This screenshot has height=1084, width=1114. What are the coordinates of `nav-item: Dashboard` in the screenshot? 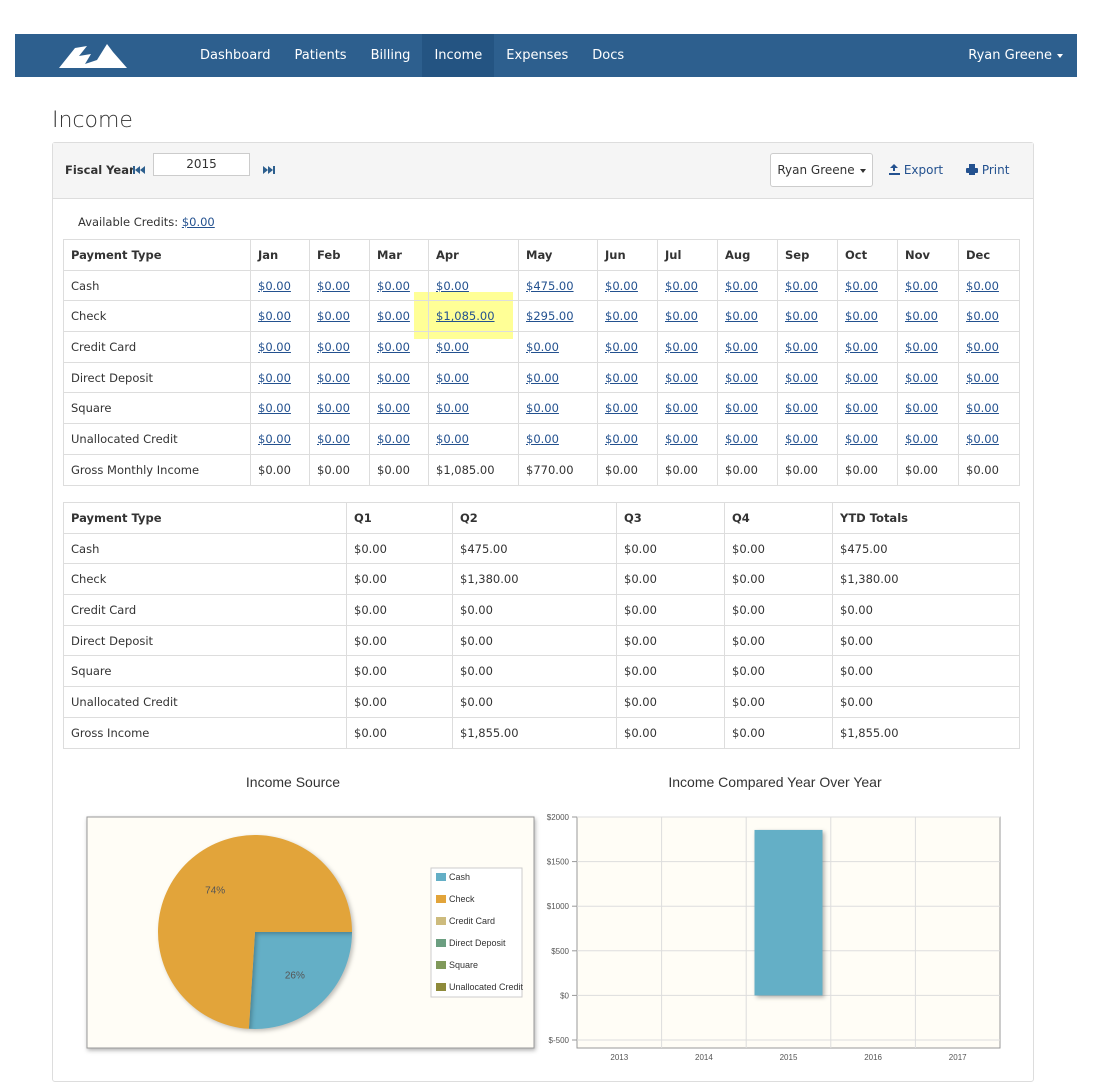 It's located at (235, 55).